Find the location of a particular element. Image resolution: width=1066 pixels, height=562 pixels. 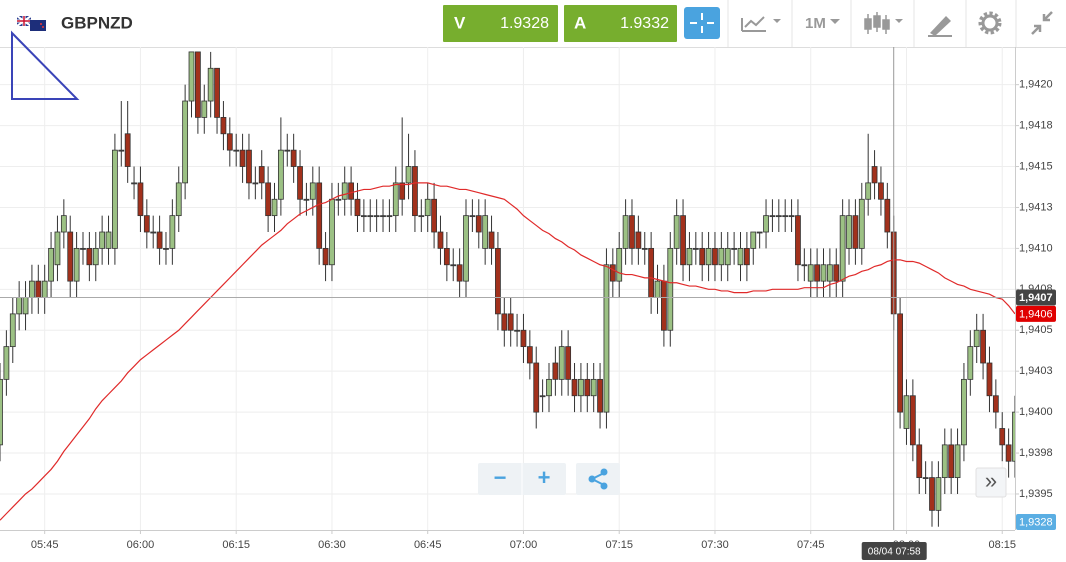

y-tick-label: 1,9398 is located at coordinates (1036, 453).